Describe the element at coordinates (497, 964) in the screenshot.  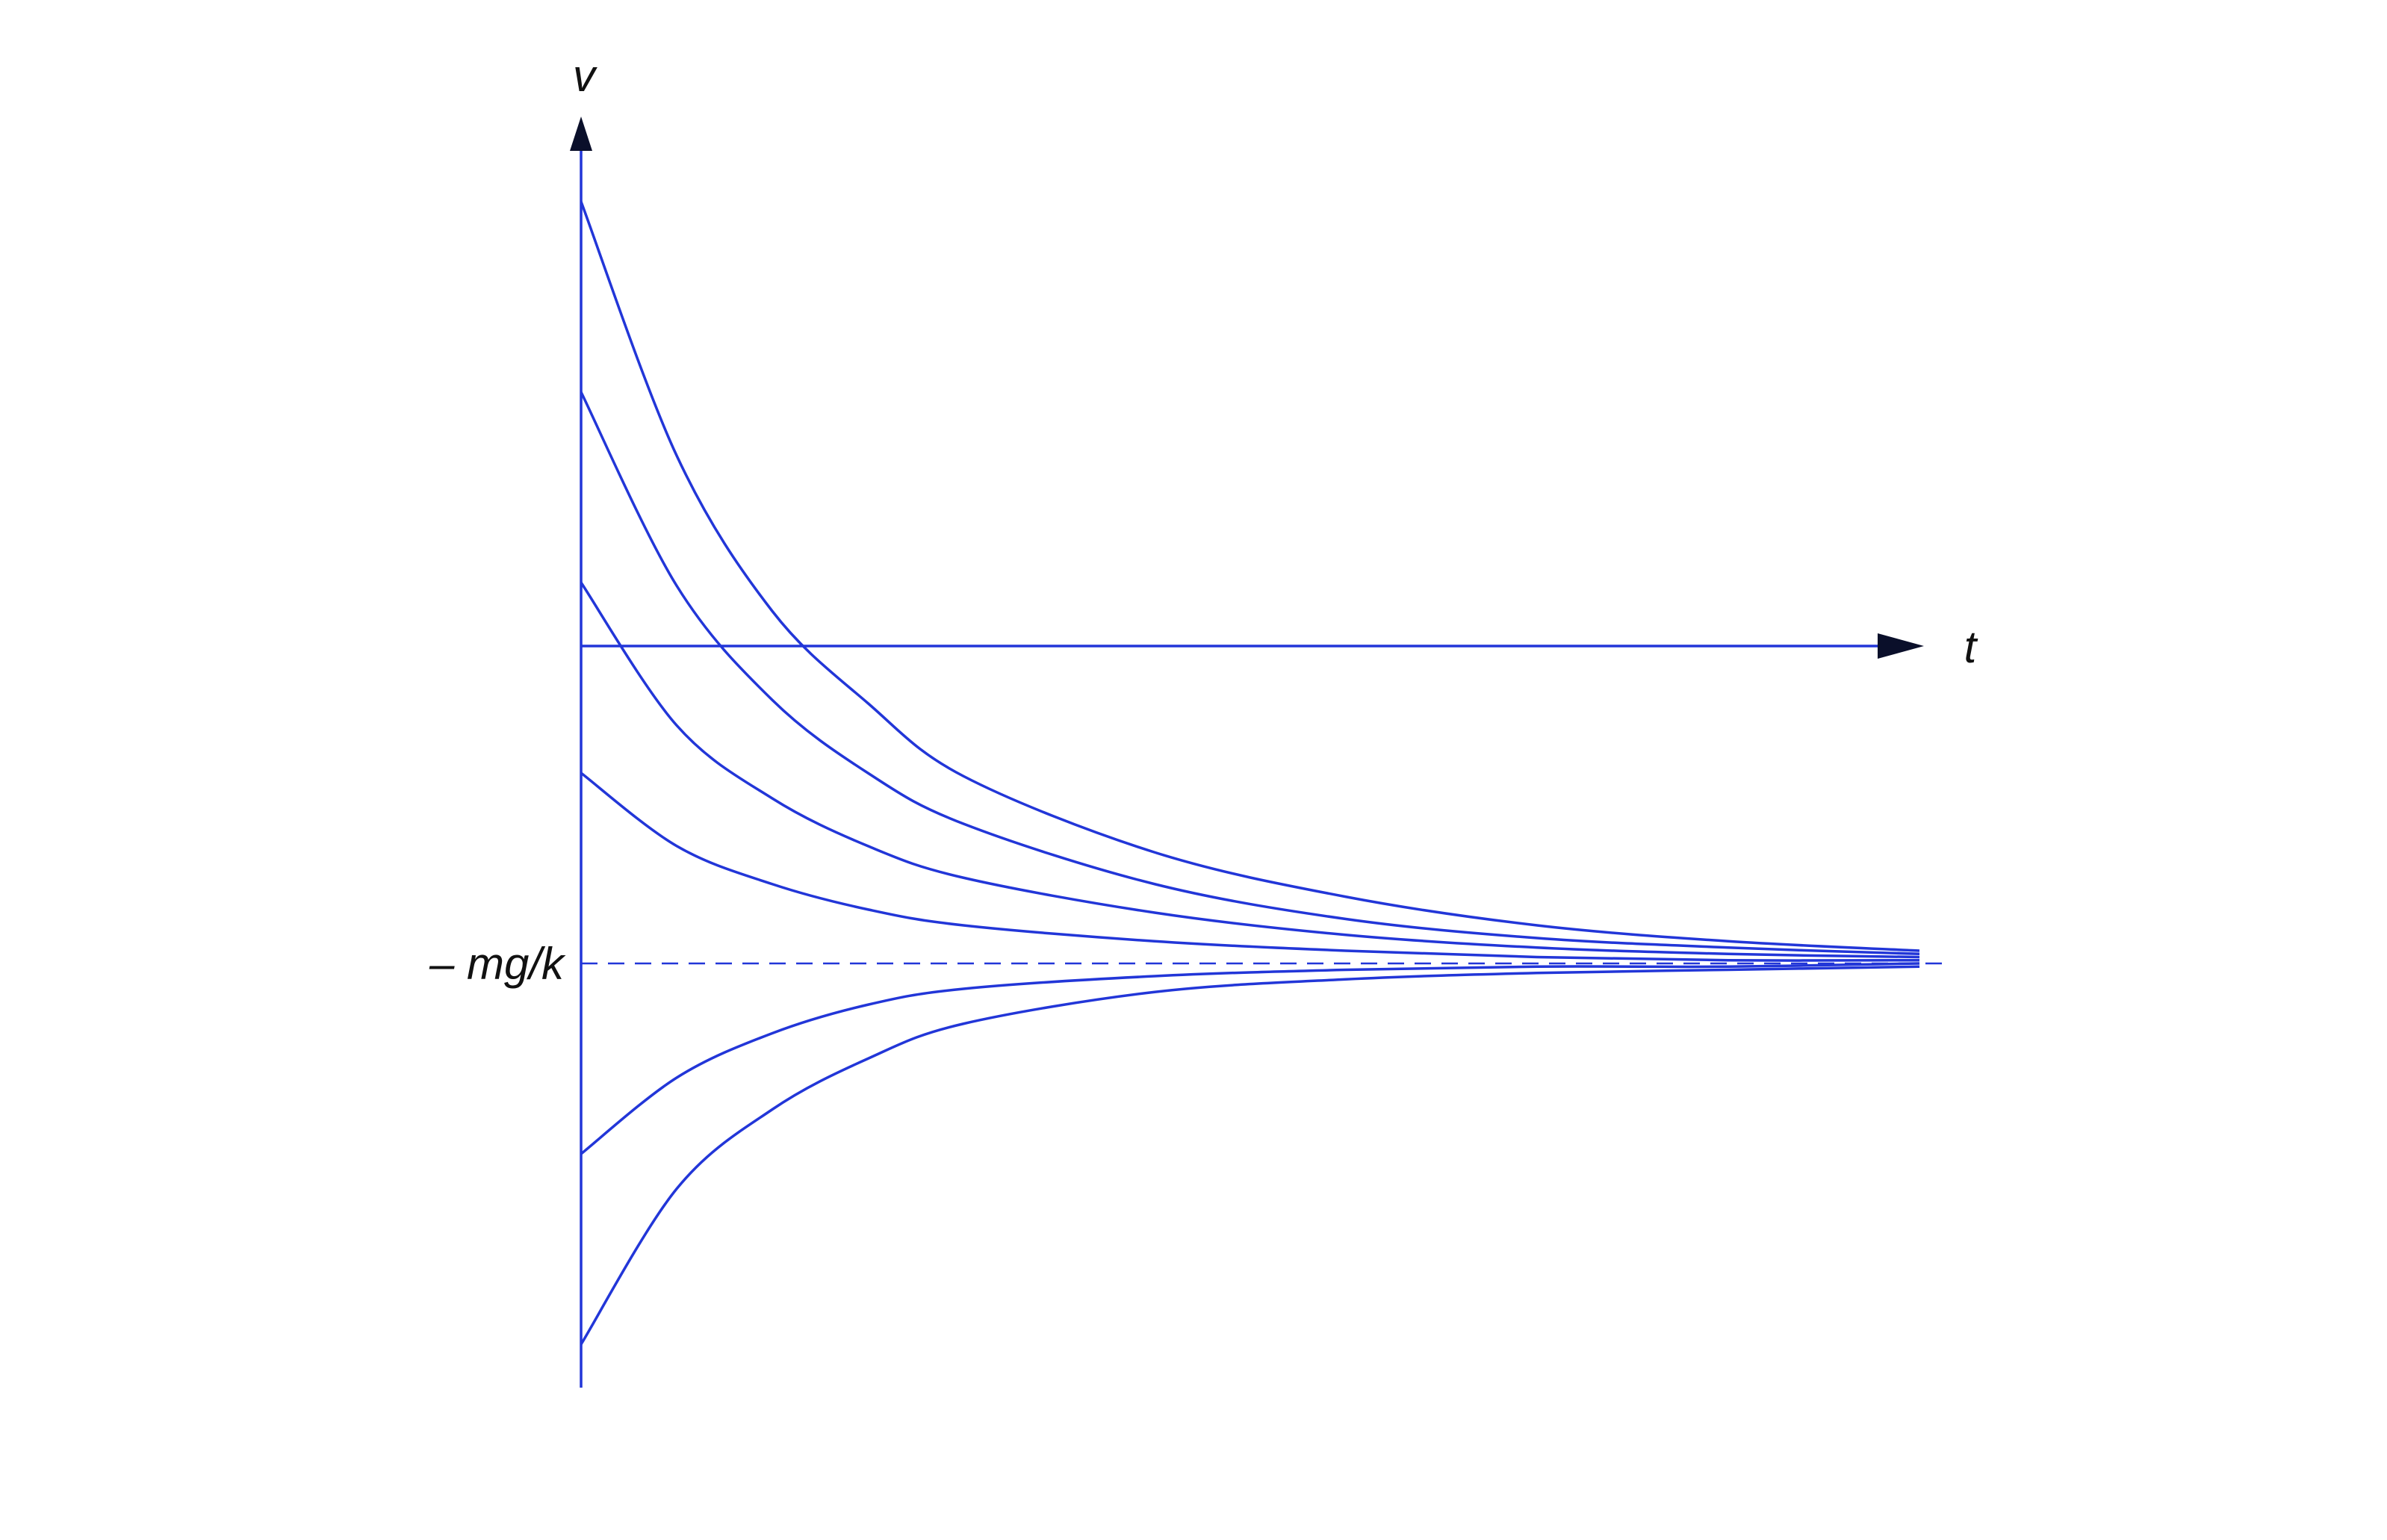
I see `terminal-velocity-label: – mg/k` at that location.